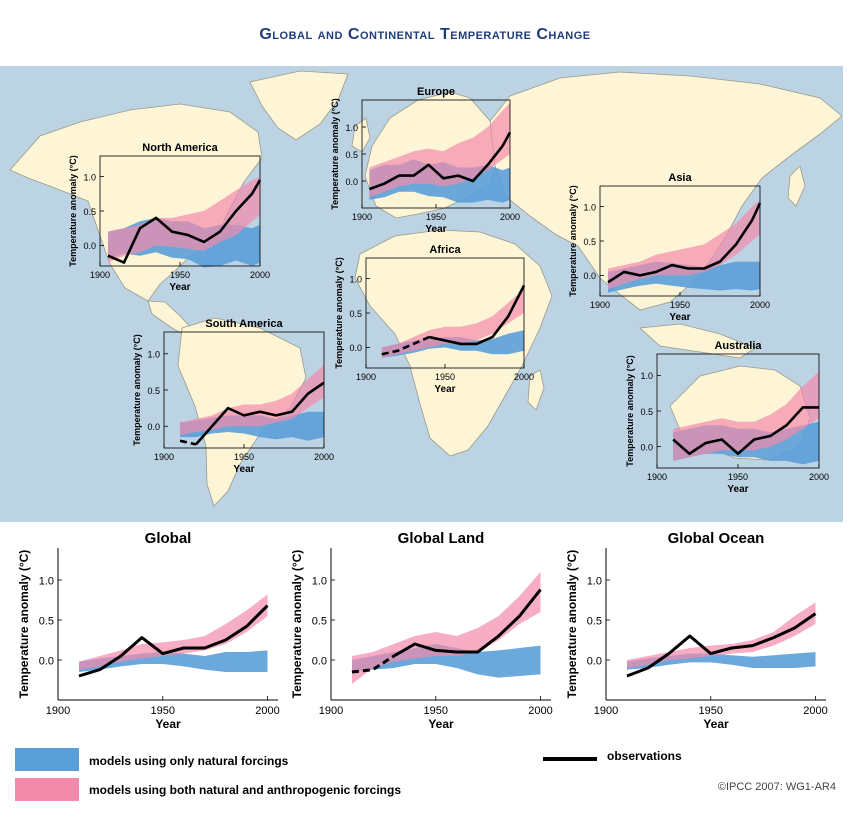 Image resolution: width=850 pixels, height=830 pixels. What do you see at coordinates (47, 759) in the screenshot?
I see `legend-natural-swatch` at bounding box center [47, 759].